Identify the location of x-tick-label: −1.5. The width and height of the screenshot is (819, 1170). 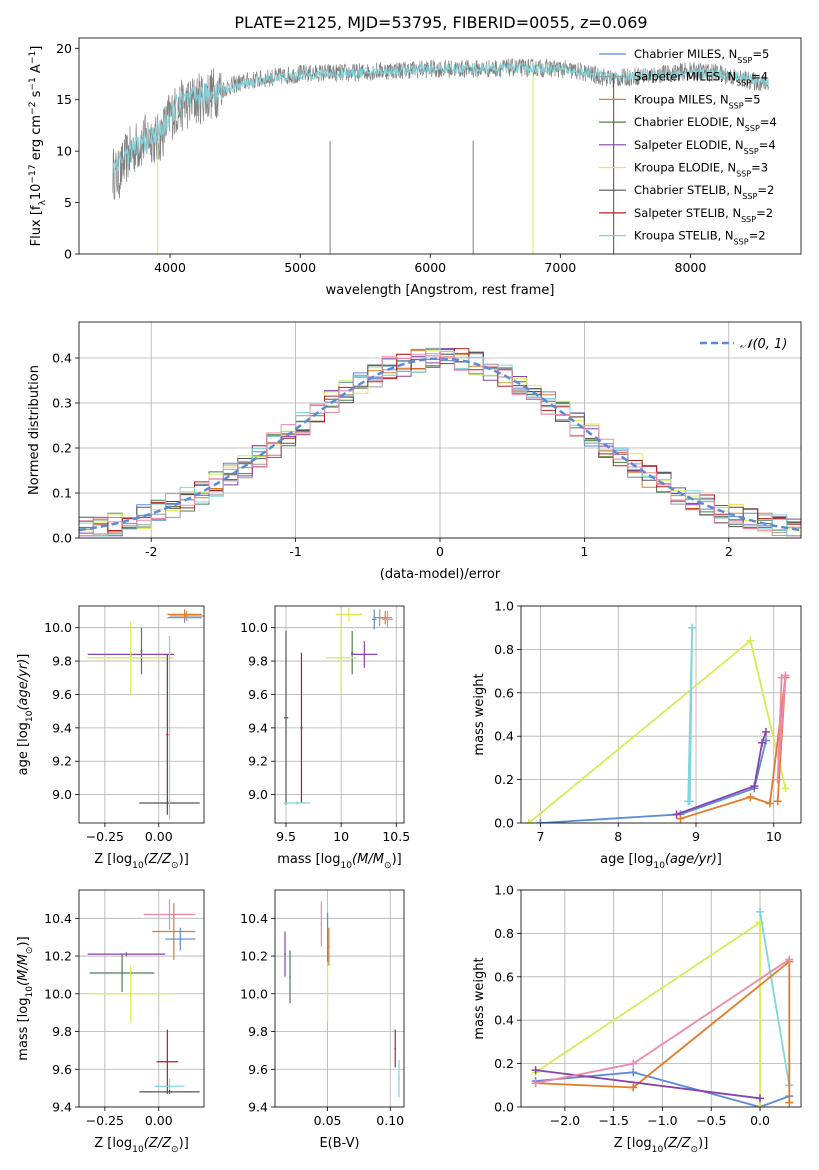
(614, 1120).